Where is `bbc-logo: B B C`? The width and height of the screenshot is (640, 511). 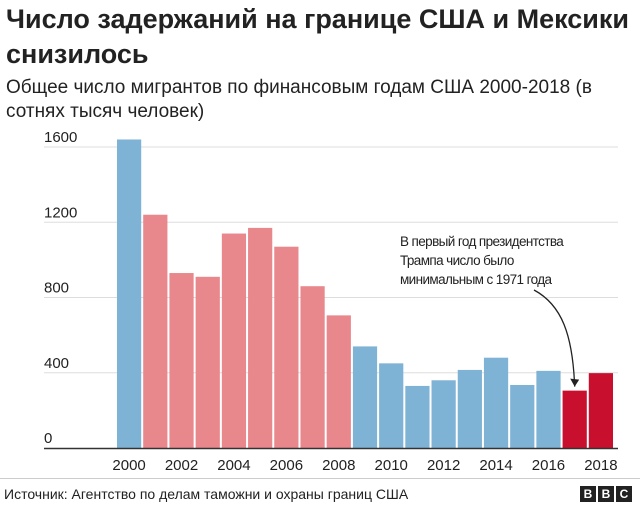
bbc-logo: B B C is located at coordinates (606, 494).